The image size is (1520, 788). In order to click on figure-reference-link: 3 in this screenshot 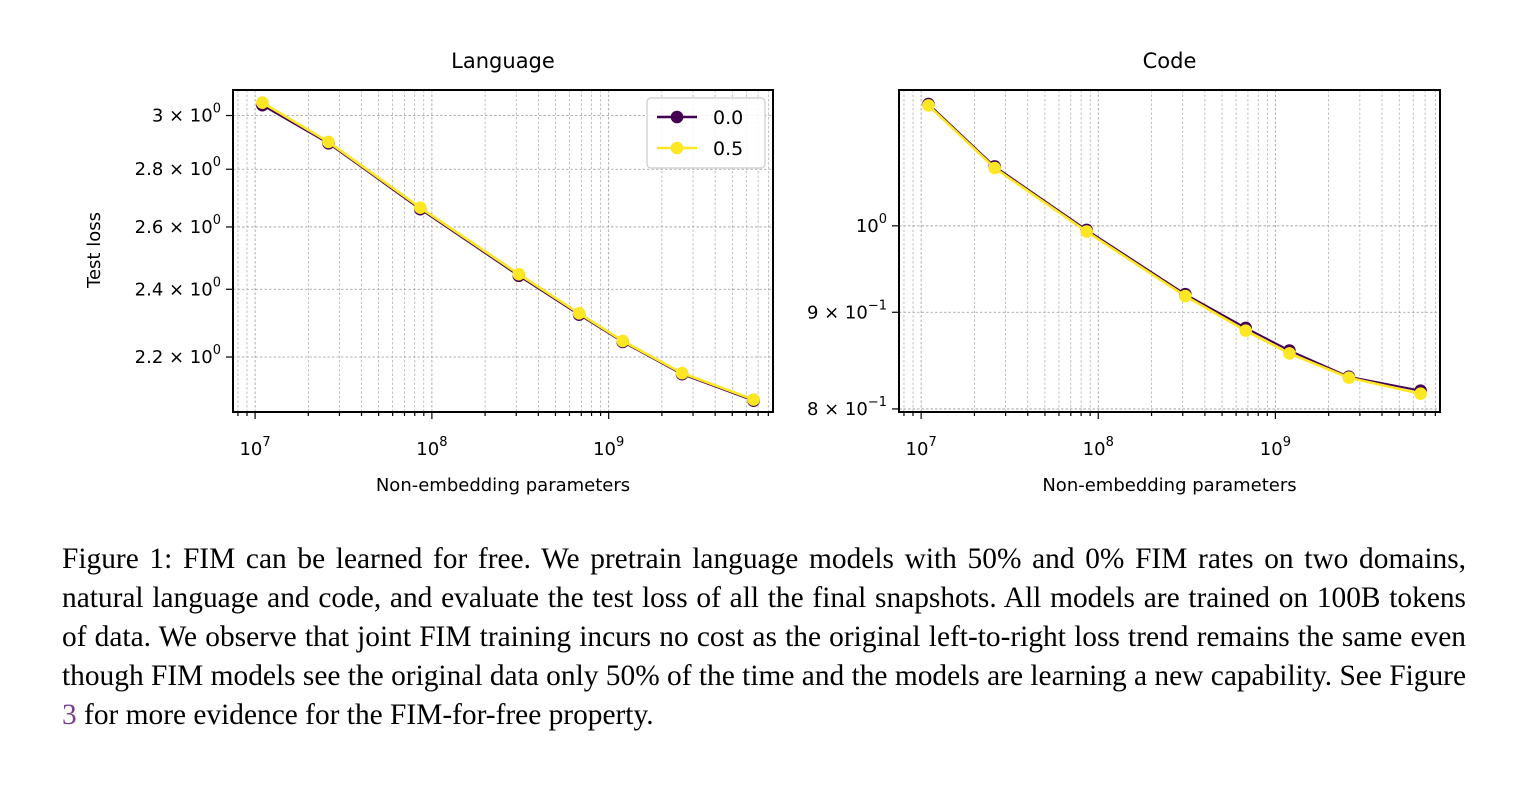, I will do `click(69, 715)`.